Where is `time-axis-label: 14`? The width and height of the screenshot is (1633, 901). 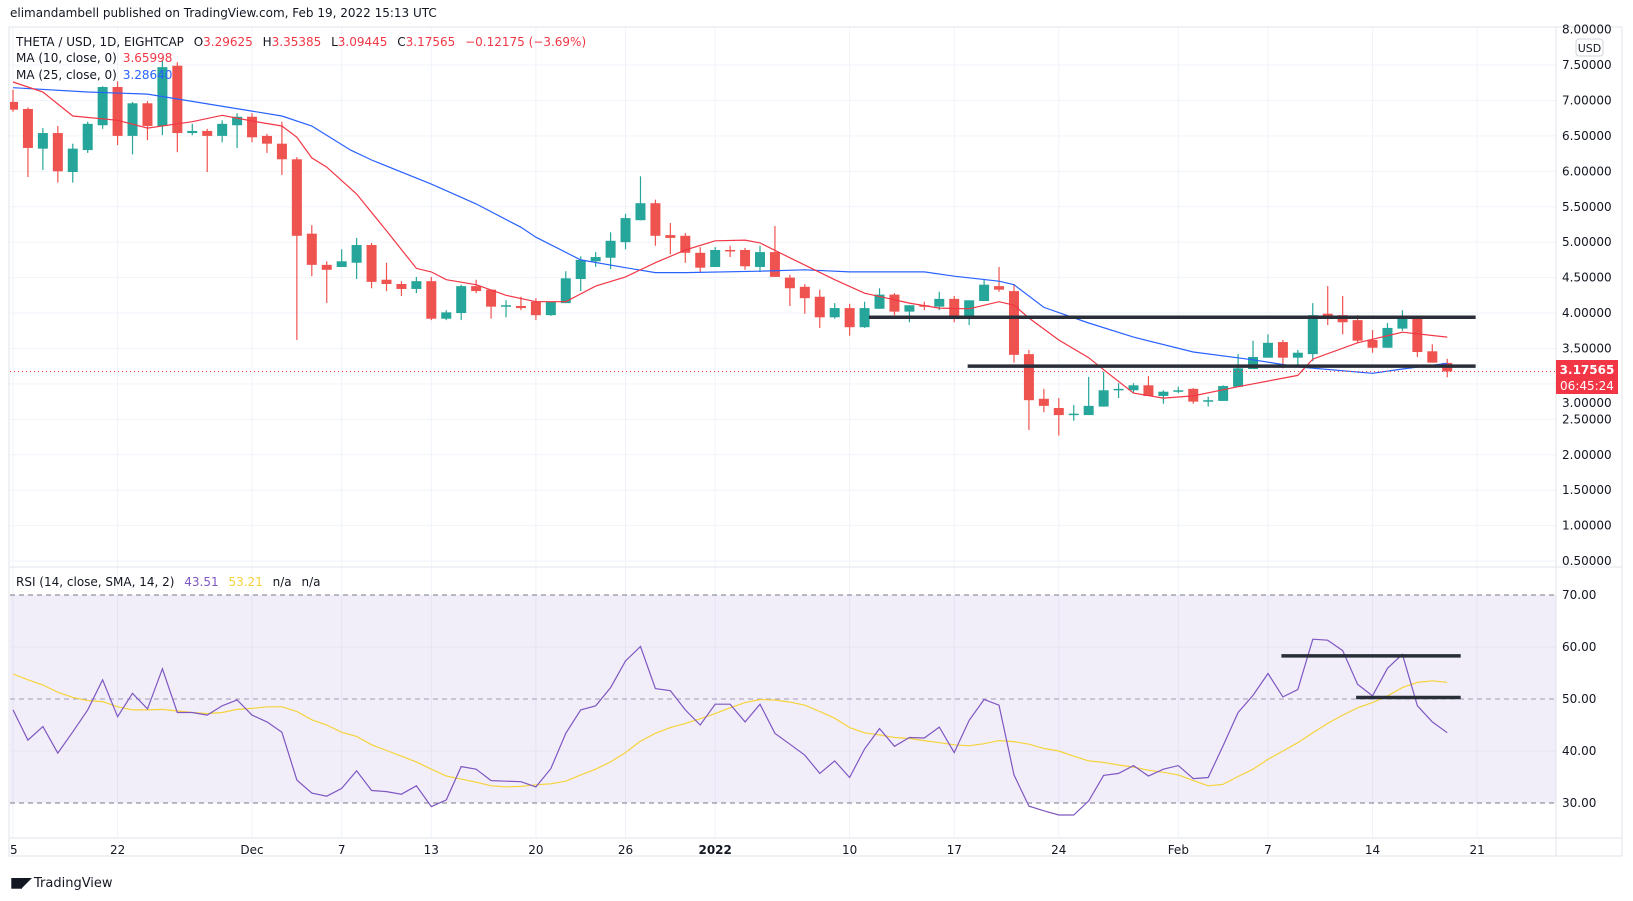
time-axis-label: 14 is located at coordinates (1372, 850).